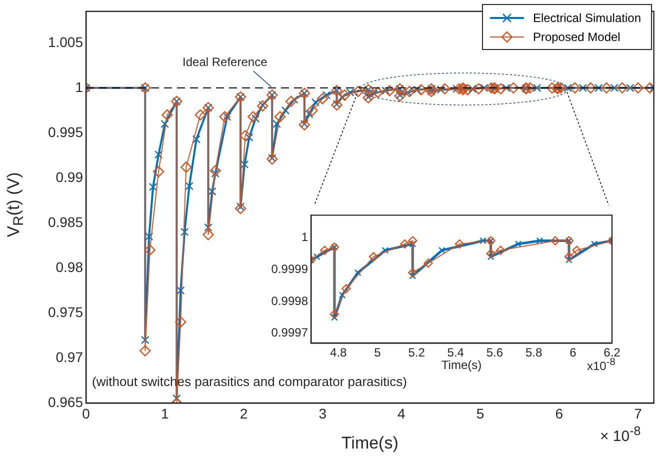  I want to click on x-tick-label: 5.8, so click(533, 353).